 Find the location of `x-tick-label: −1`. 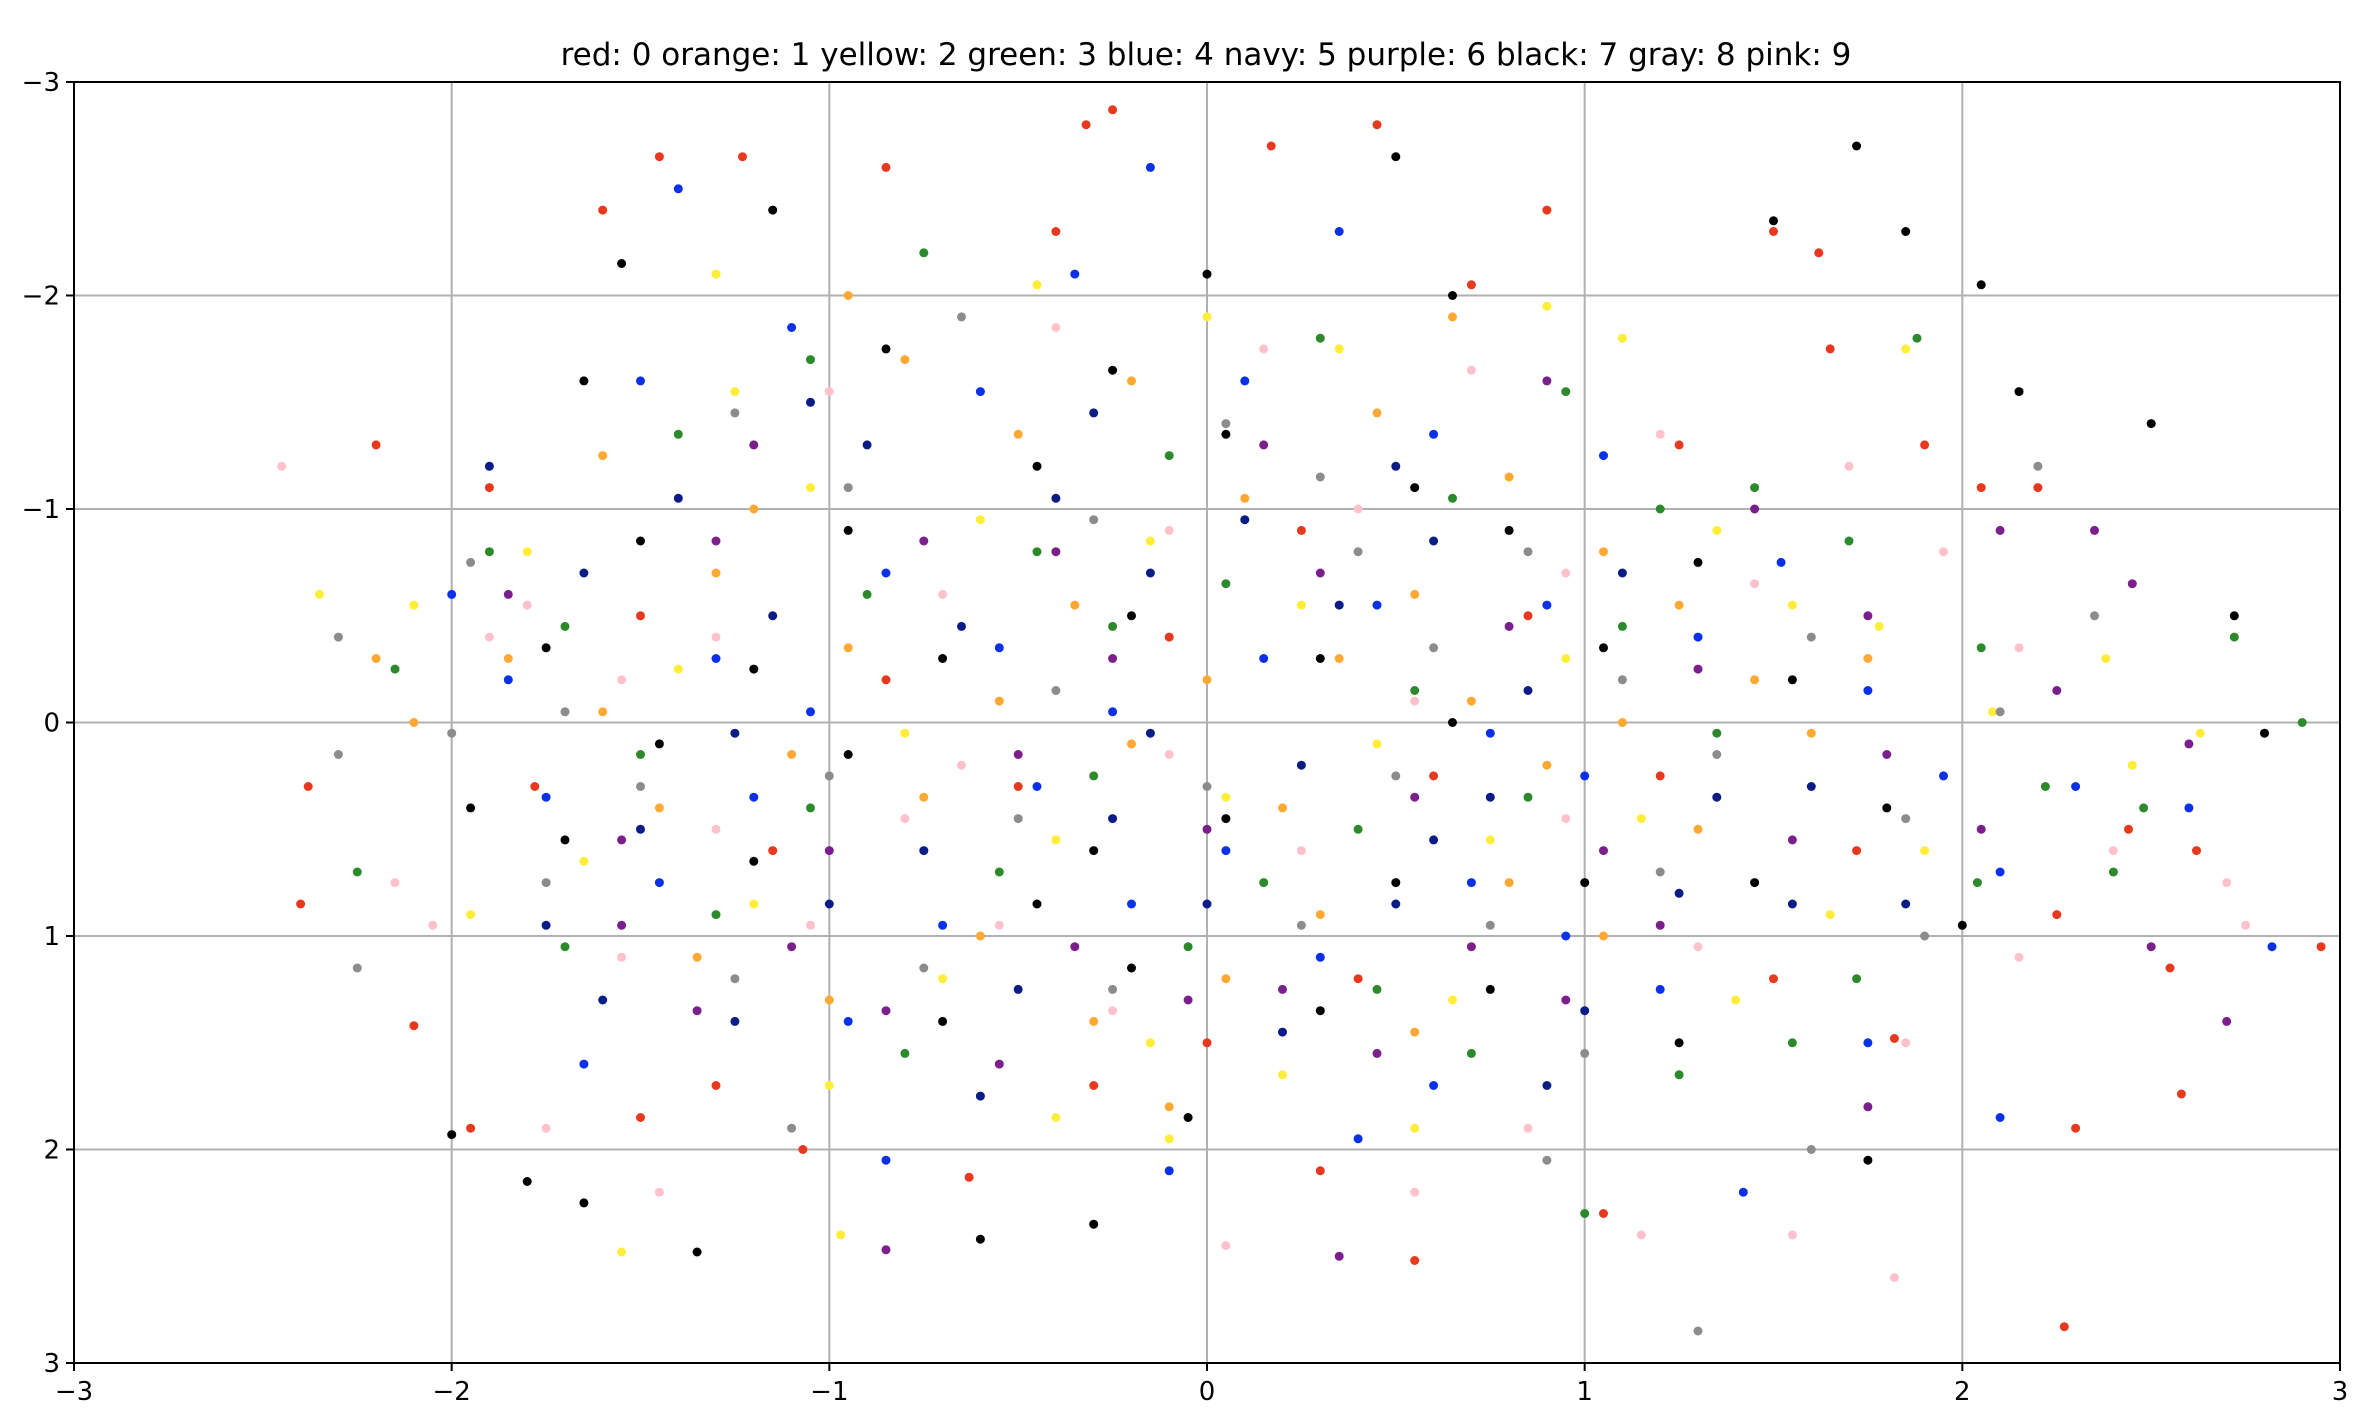

x-tick-label: −1 is located at coordinates (829, 1392).